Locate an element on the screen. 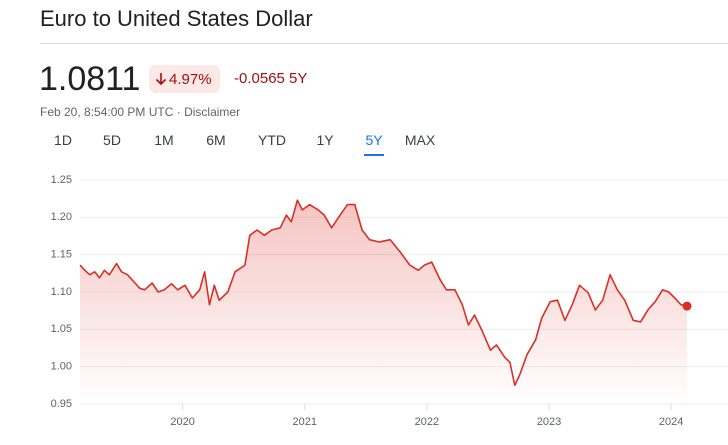 This screenshot has width=728, height=445. y-tick-label: 1.20 is located at coordinates (61, 217).